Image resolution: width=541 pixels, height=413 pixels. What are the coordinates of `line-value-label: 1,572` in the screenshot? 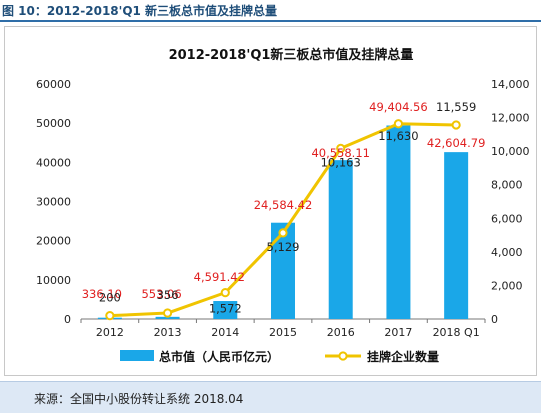 It's located at (225, 309).